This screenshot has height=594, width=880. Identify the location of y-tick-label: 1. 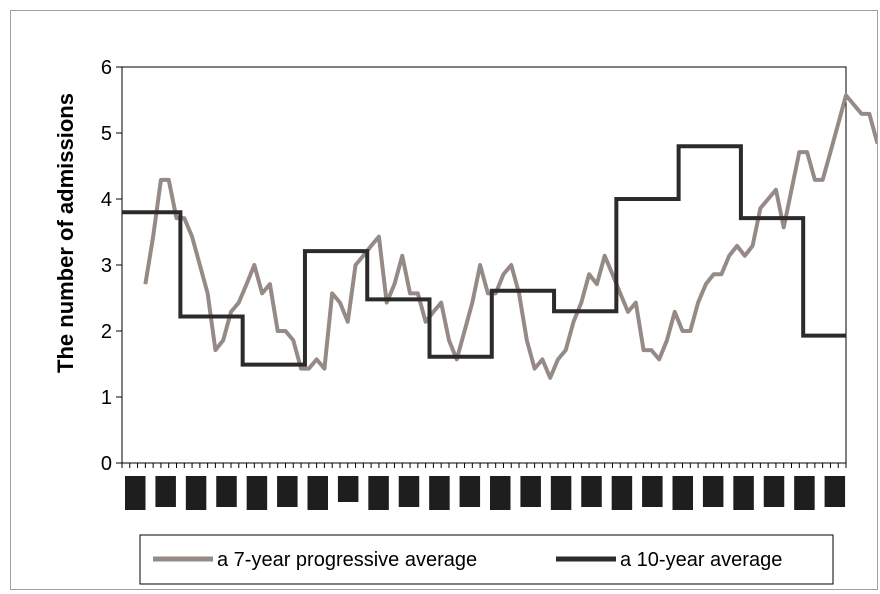
(106, 398).